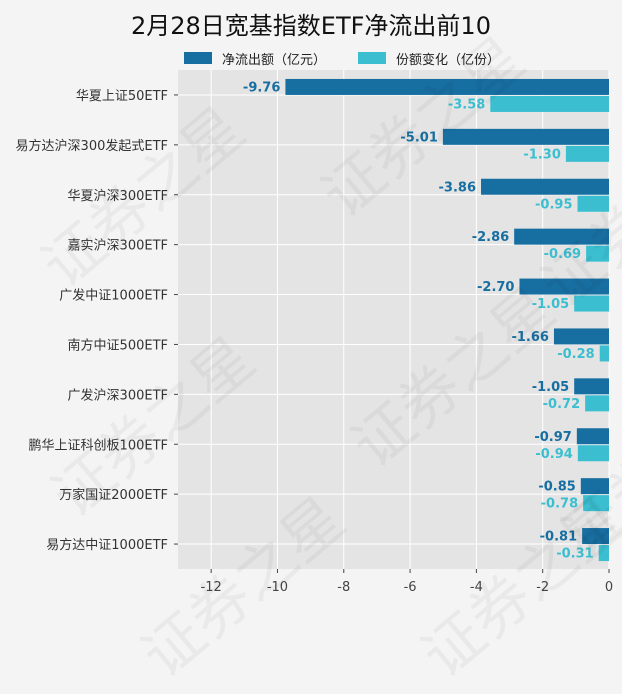  Describe the element at coordinates (466, 104) in the screenshot. I see `data-label-share-change: -3.58` at that location.